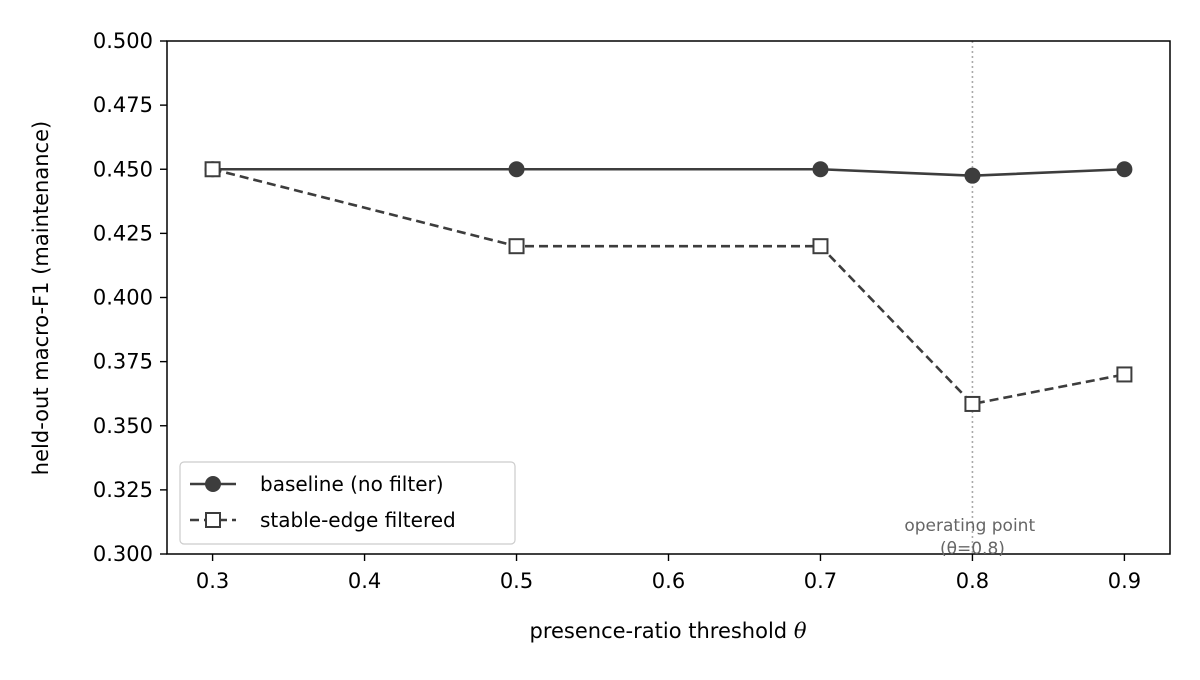  Describe the element at coordinates (668, 581) in the screenshot. I see `x-tick-label: 0.6` at that location.